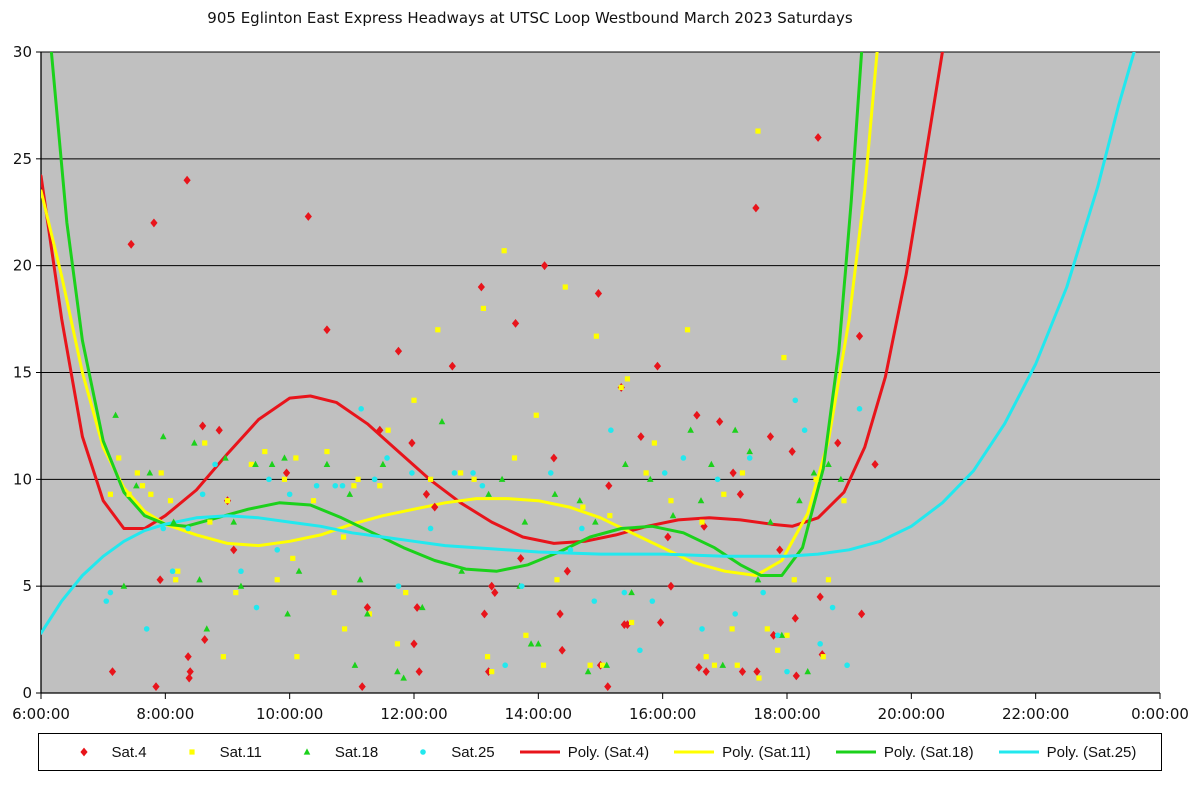 This screenshot has height=807, width=1200. I want to click on legend-item: Sat.18, so click(332, 752).